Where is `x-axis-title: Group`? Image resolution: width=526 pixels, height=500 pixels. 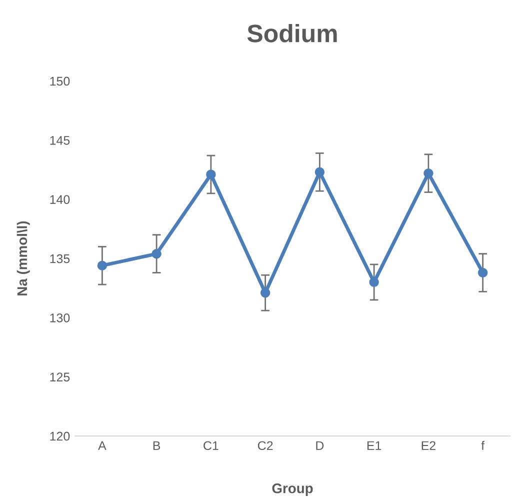
x-axis-title: Group is located at coordinates (292, 489).